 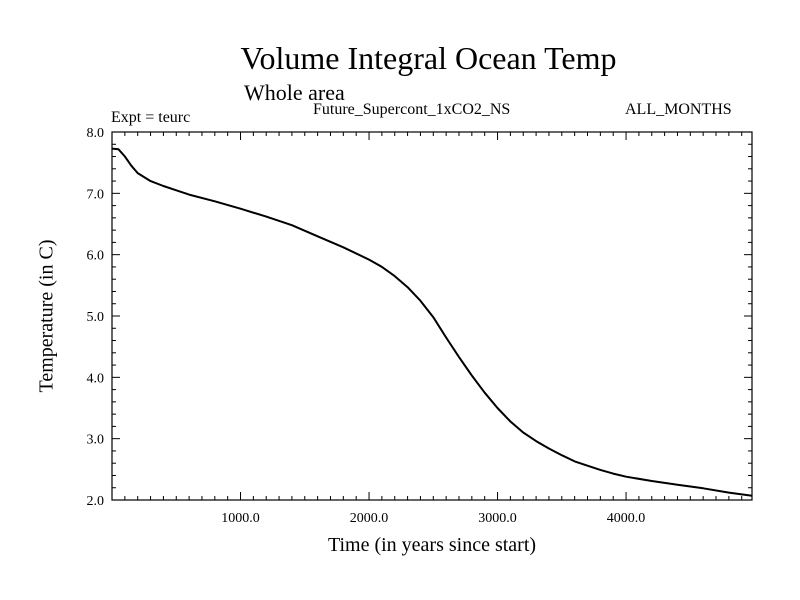 I want to click on period-label: ALL_MONTHS, so click(x=678, y=109).